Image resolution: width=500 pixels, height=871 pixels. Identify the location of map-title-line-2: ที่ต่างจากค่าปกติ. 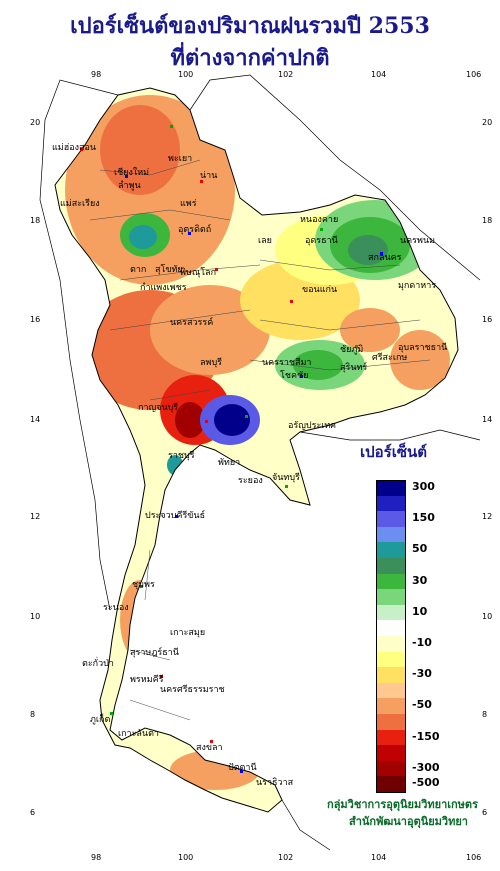
(250, 58).